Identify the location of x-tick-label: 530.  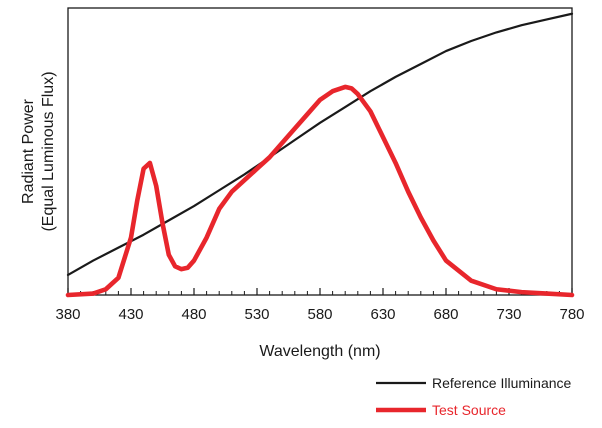
(256, 314).